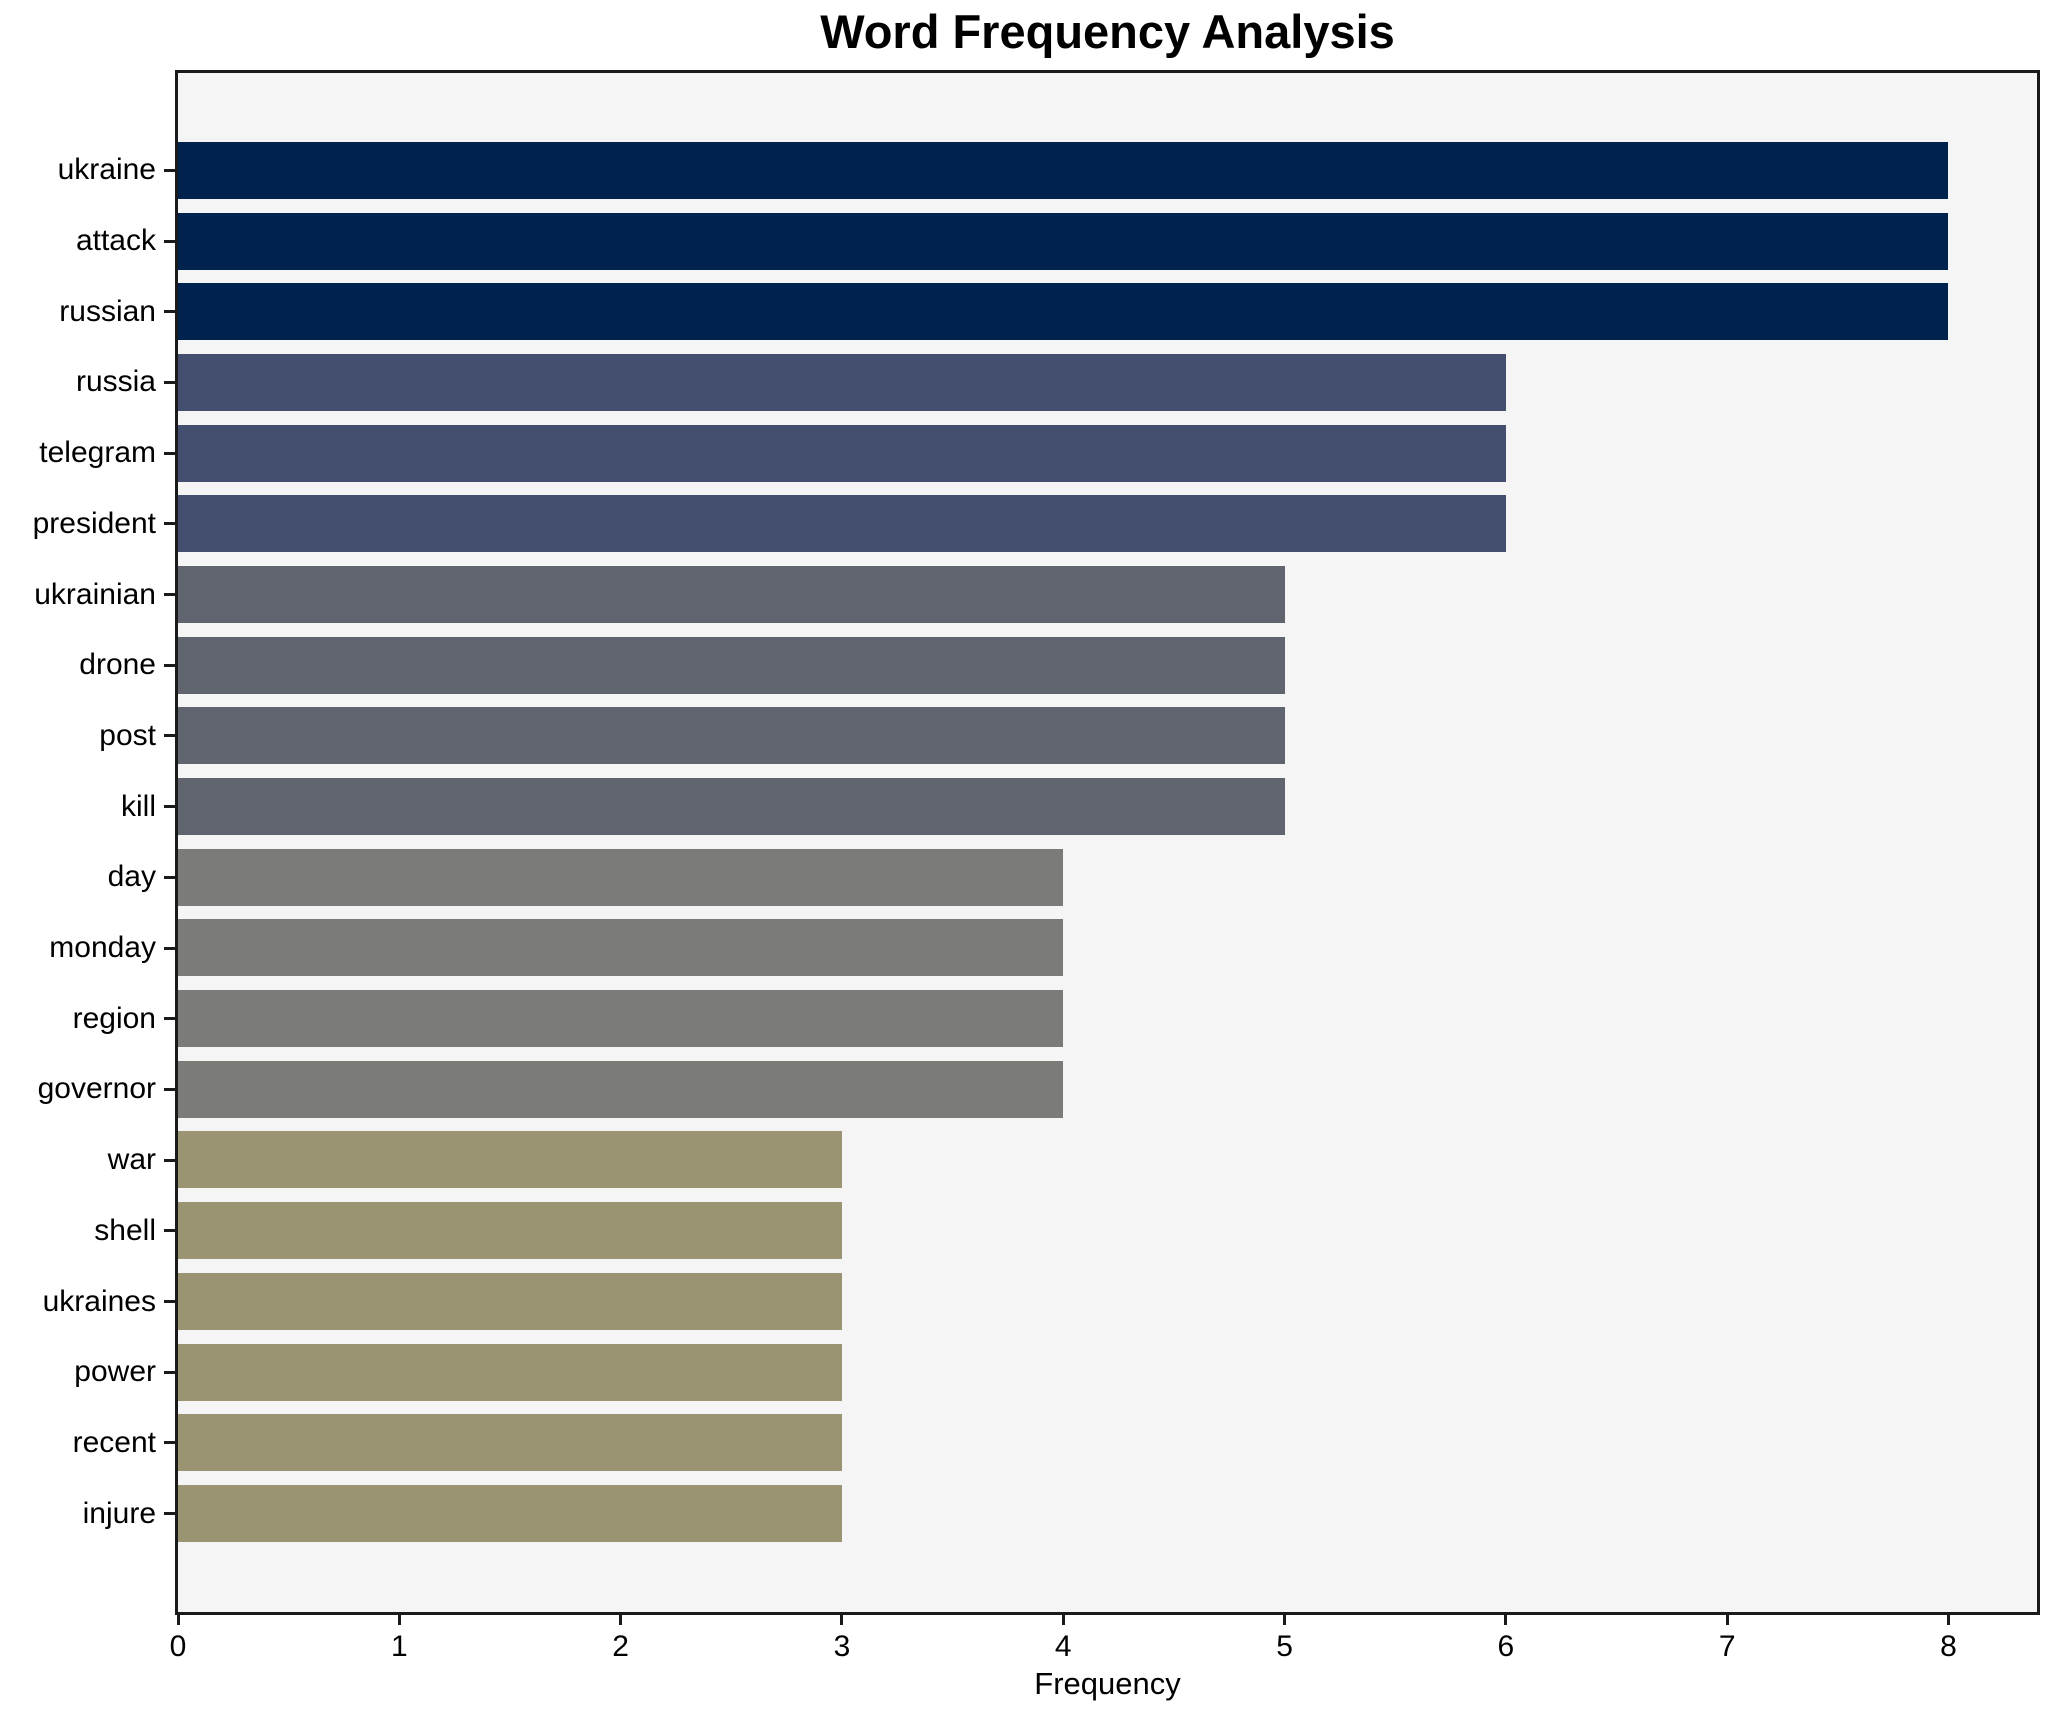 The height and width of the screenshot is (1722, 2056). I want to click on y-tick-label-post: post, so click(127, 735).